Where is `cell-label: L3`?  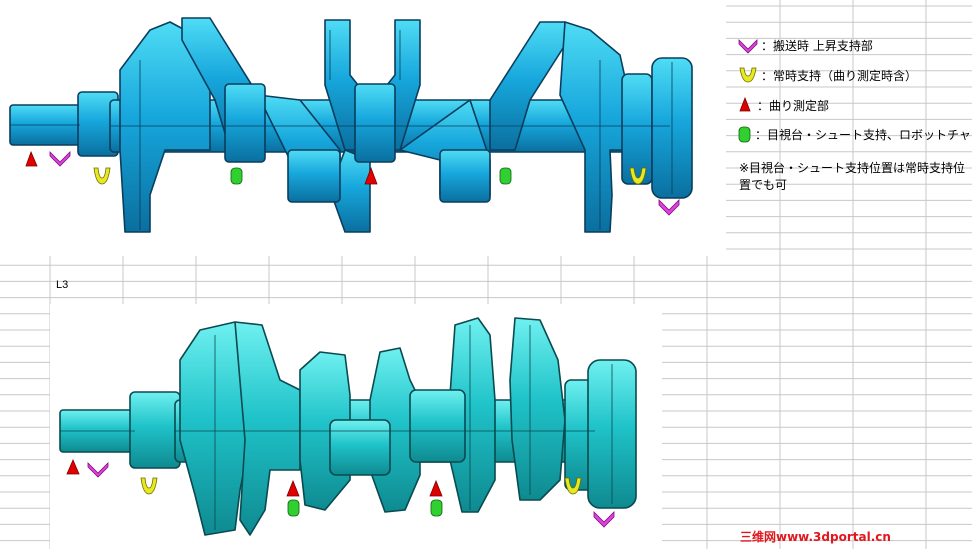
cell-label: L3 is located at coordinates (62, 285).